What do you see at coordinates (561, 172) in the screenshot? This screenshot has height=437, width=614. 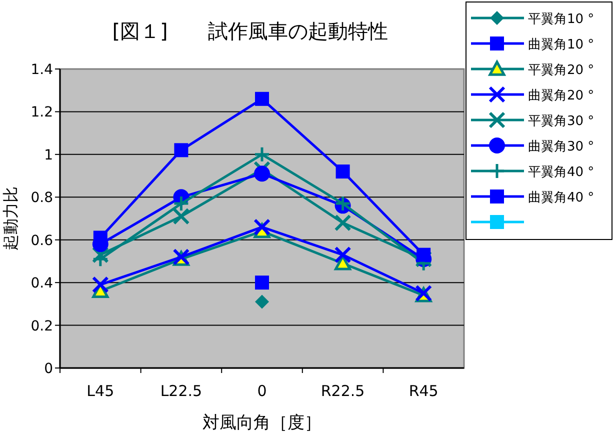 I see `legend-label: 平翼角40 °` at bounding box center [561, 172].